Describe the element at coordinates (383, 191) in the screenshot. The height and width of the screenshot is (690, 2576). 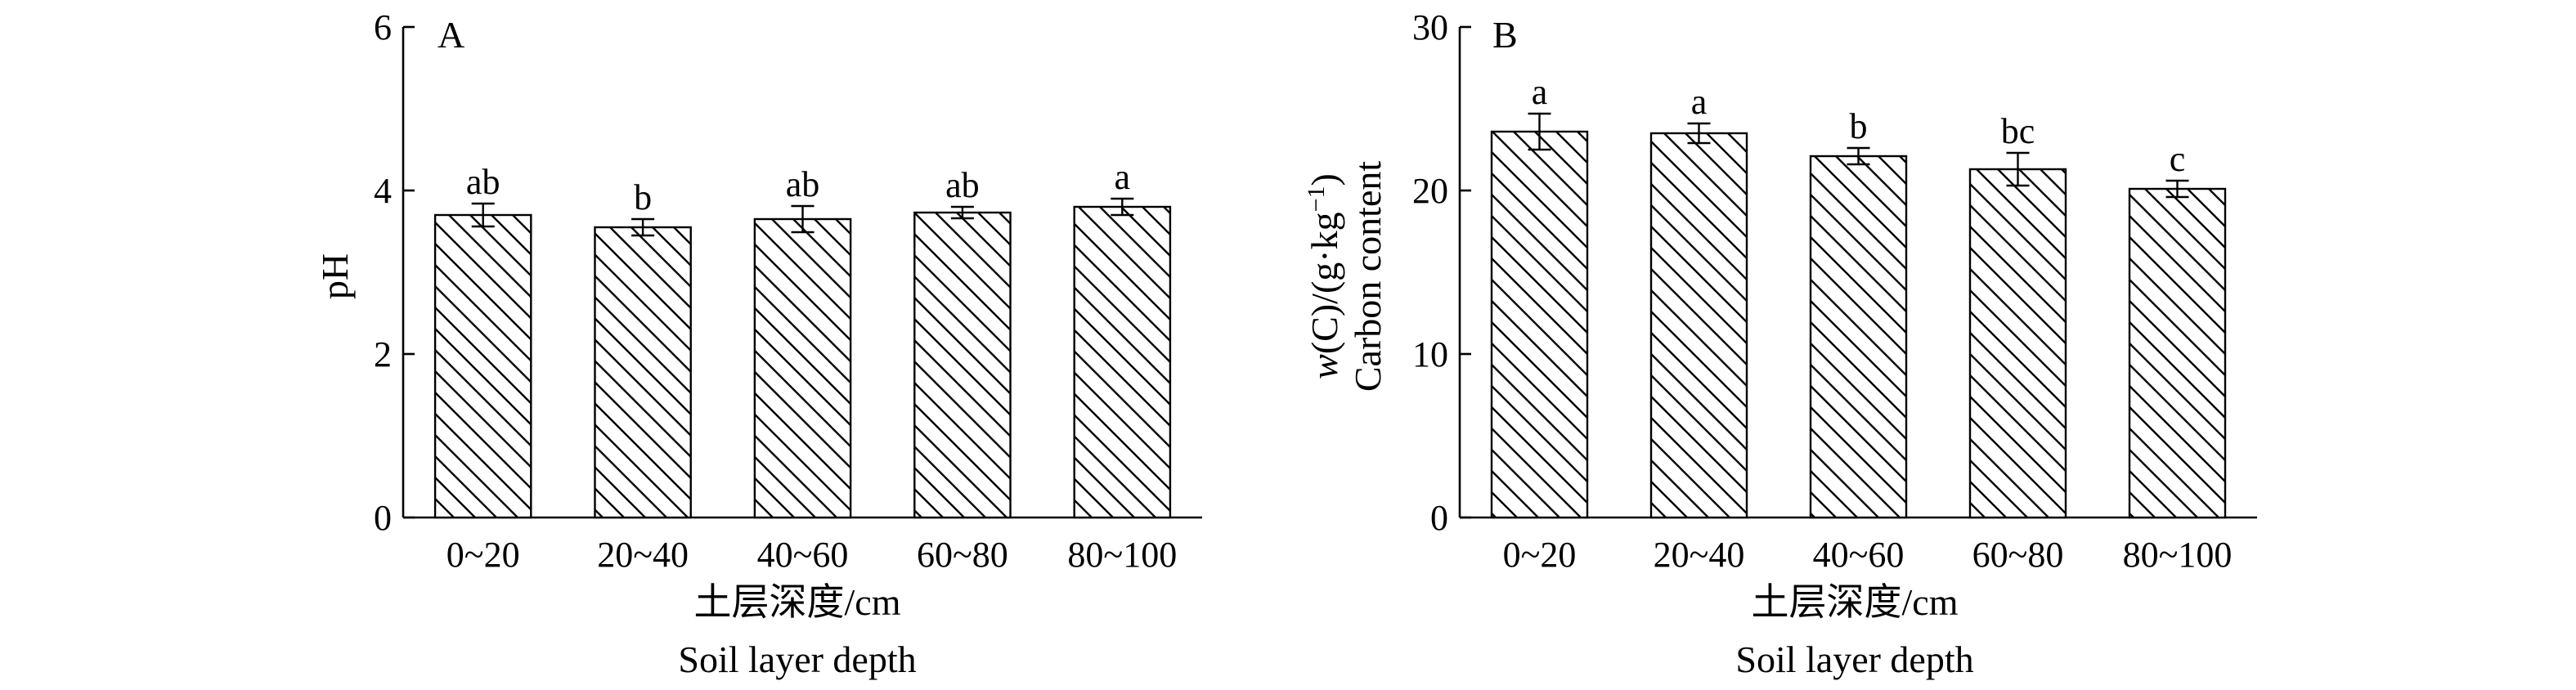
I see `panel-a-y-tick-label: 4` at that location.